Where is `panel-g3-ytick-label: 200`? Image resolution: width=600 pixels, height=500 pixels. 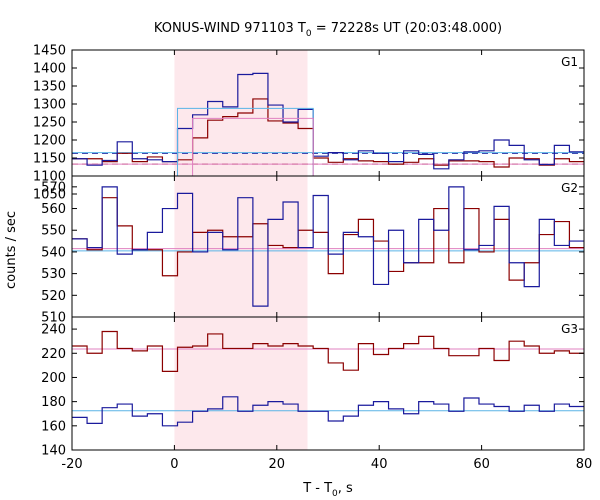 panel-g3-ytick-label: 200 is located at coordinates (53, 378).